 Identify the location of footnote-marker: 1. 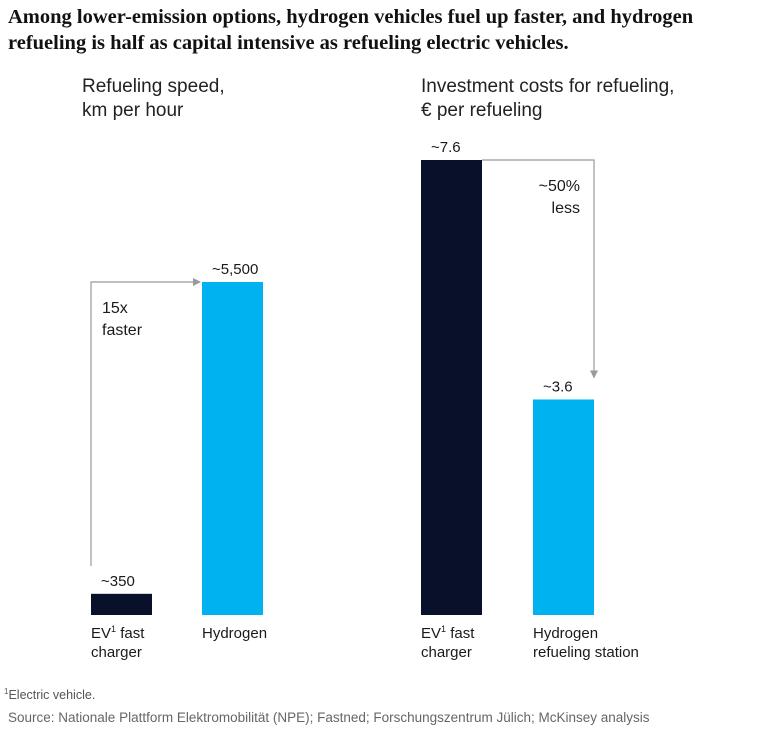
(6, 691).